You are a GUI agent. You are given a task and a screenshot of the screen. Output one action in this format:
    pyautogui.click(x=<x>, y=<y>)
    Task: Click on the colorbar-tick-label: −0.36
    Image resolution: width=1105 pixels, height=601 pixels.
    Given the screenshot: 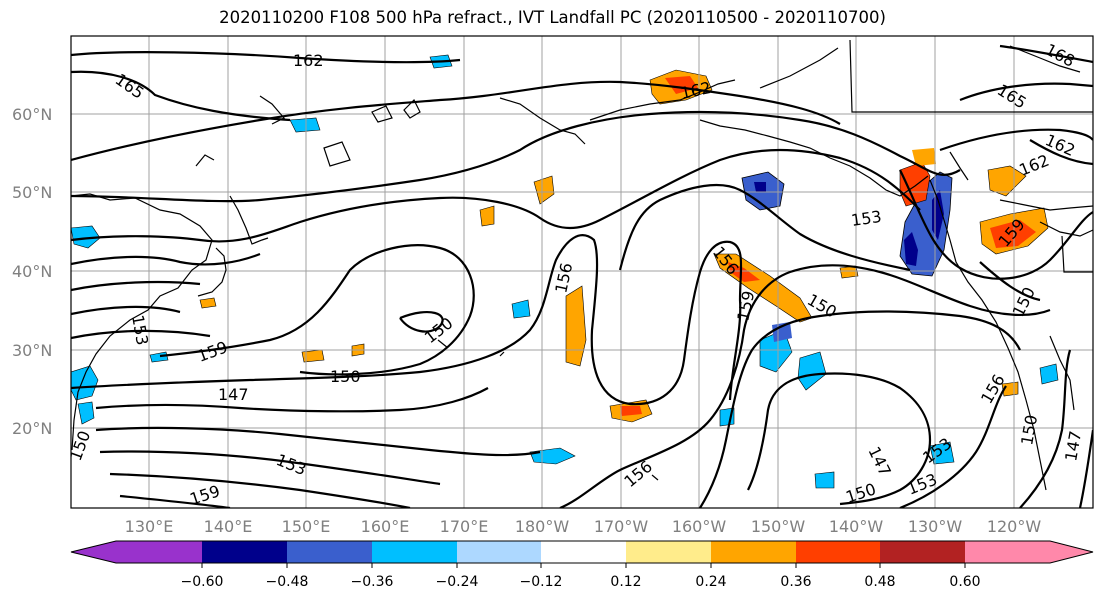 What is the action you would take?
    pyautogui.click(x=372, y=582)
    